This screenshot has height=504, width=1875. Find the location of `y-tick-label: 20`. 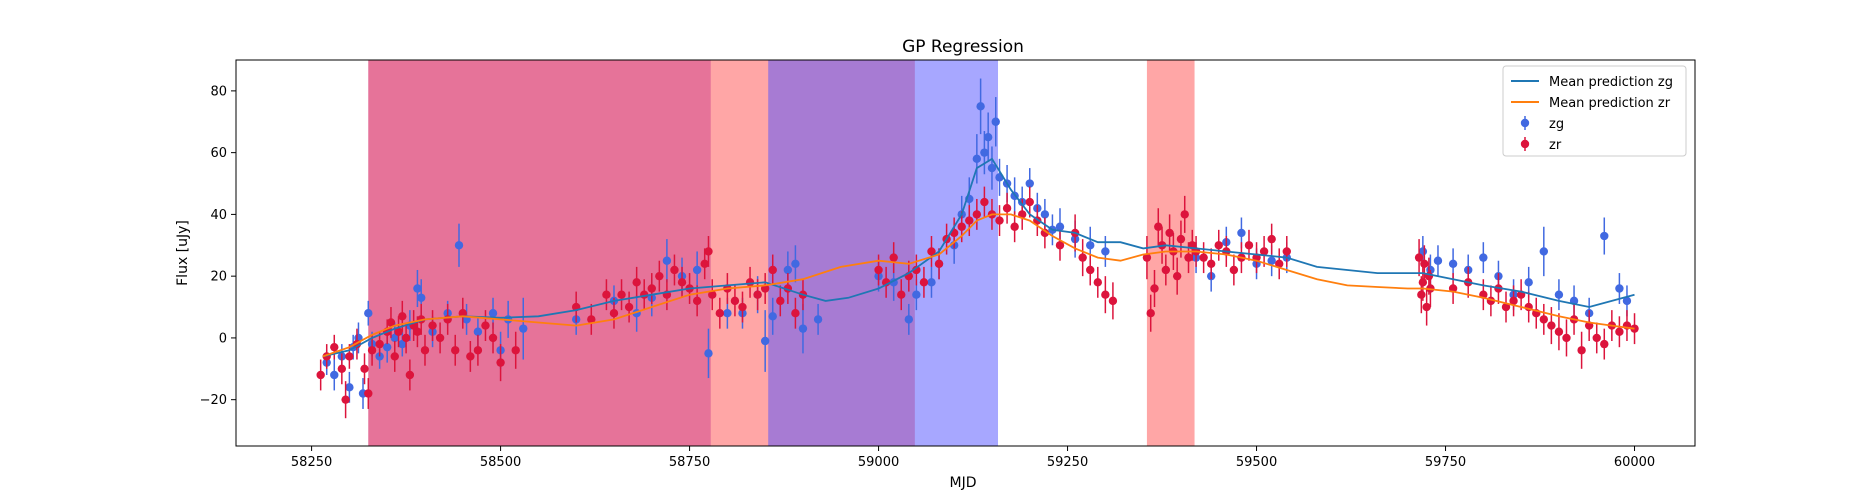

y-tick-label: 20 is located at coordinates (218, 277).